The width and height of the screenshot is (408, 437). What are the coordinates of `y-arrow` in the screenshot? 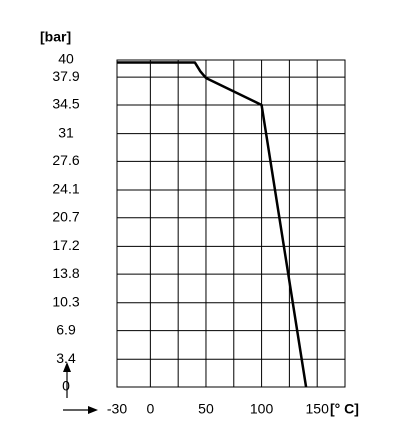 It's located at (67, 380).